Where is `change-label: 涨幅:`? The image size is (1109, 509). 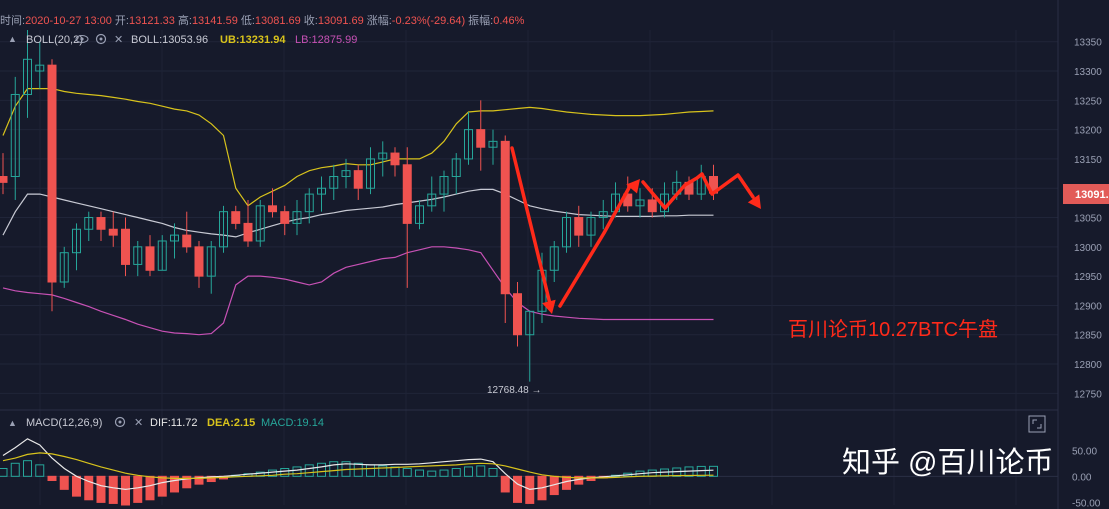 change-label: 涨幅: is located at coordinates (379, 20).